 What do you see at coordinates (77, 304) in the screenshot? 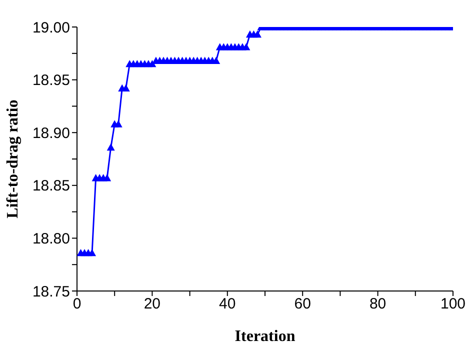
I see `x-tick-label: 0` at bounding box center [77, 304].